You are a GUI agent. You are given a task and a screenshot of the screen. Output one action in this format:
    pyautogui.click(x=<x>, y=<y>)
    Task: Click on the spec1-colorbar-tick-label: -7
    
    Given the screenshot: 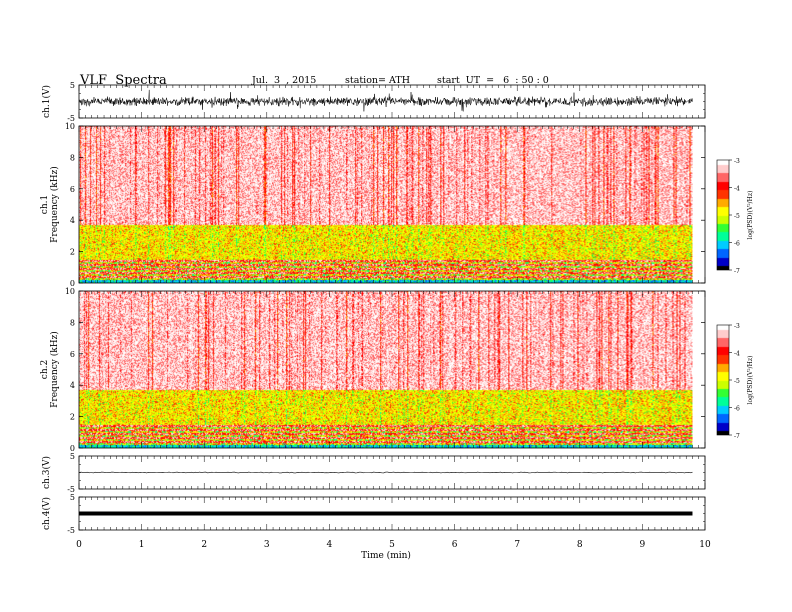 What is the action you would take?
    pyautogui.click(x=737, y=271)
    